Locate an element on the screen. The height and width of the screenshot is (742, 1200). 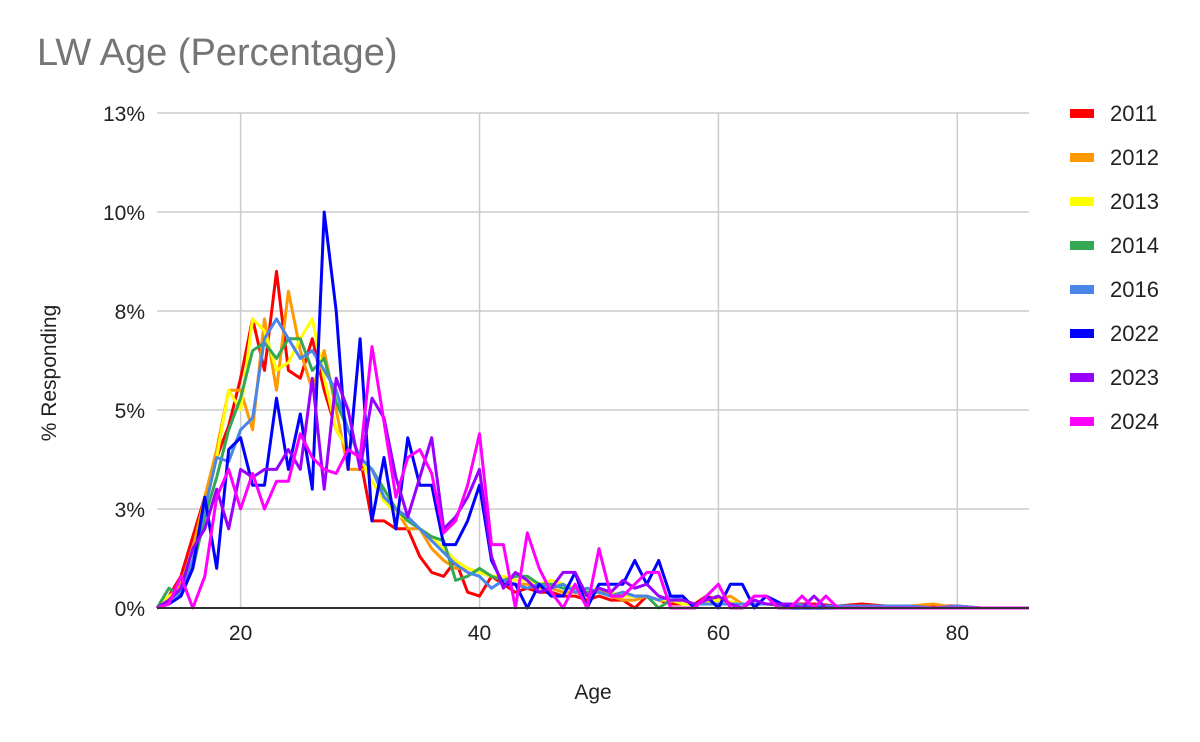
chart-title: LW Age (Percentage) is located at coordinates (217, 53).